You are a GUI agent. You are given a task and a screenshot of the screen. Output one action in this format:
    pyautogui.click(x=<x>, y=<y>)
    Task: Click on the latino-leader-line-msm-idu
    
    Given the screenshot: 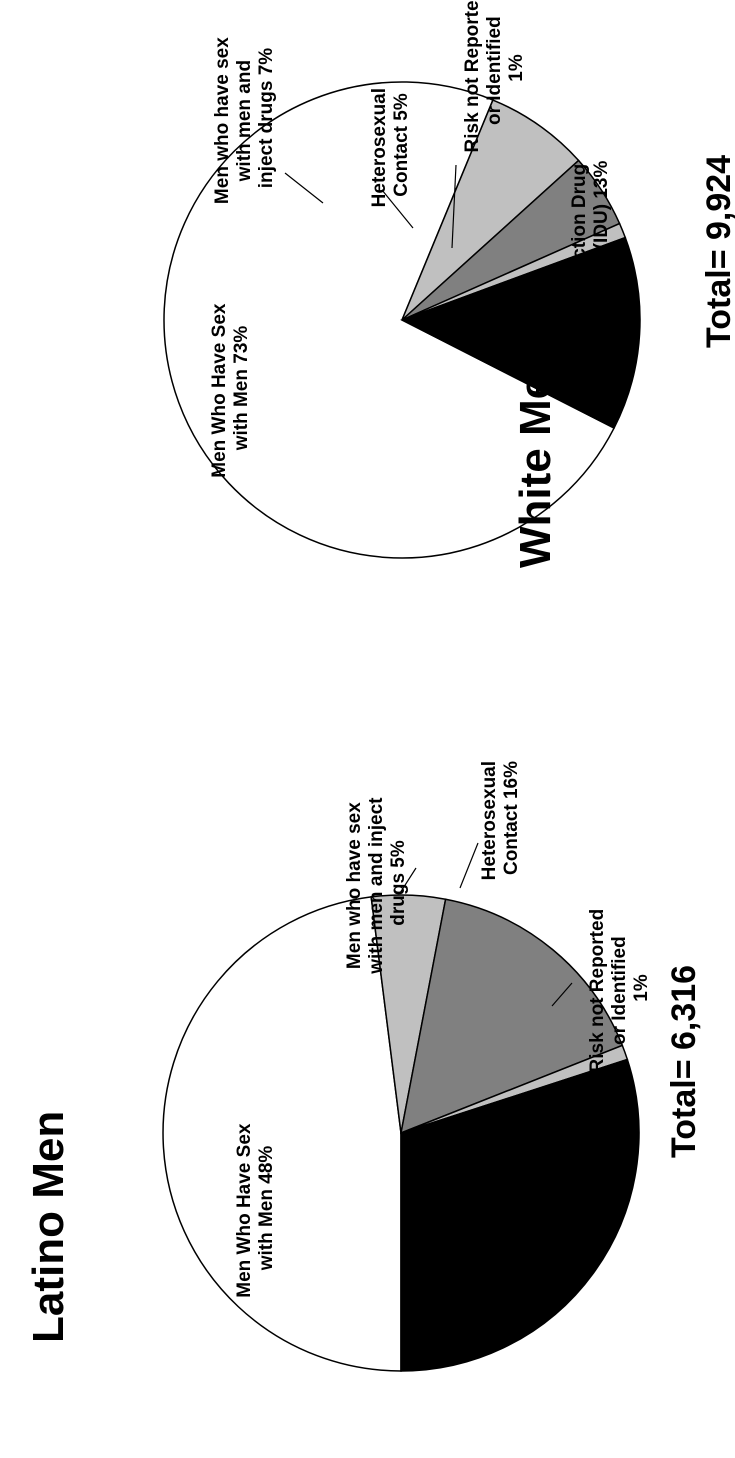 What is the action you would take?
    pyautogui.click(x=408, y=880)
    